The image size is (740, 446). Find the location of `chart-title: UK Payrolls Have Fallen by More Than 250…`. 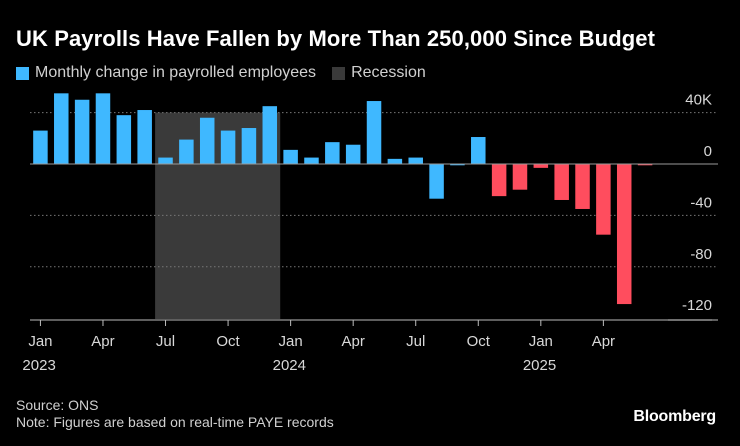

chart-title: UK Payrolls Have Fallen by More Than 250… is located at coordinates (336, 38).